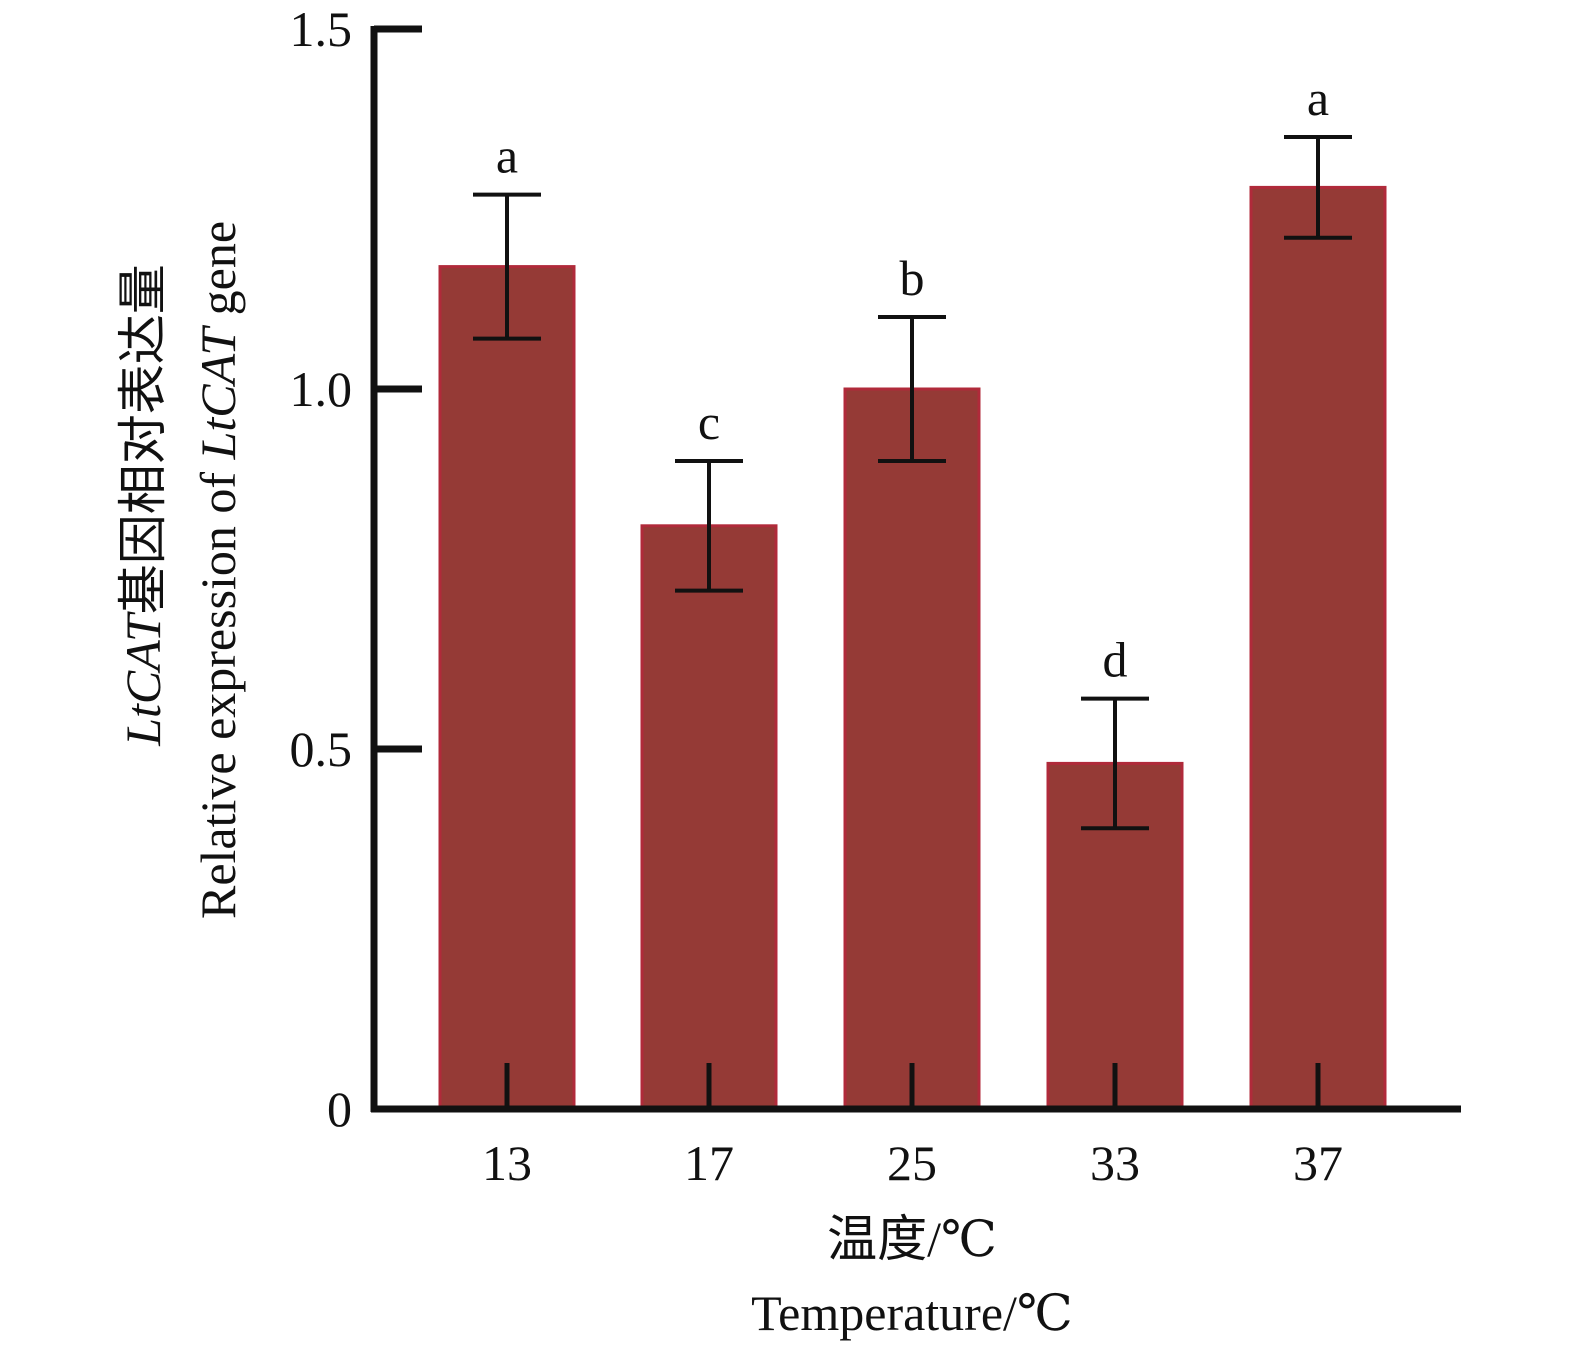 The width and height of the screenshot is (1575, 1355). Describe the element at coordinates (709, 1163) in the screenshot. I see `x-tick-label-17: 17` at that location.